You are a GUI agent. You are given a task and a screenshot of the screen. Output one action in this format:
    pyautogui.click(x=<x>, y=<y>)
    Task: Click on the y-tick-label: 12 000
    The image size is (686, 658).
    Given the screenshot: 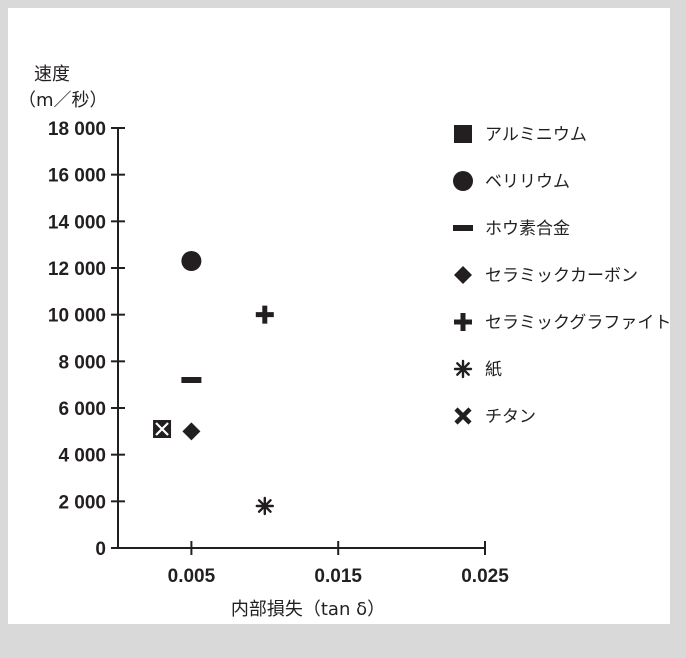 What is the action you would take?
    pyautogui.click(x=77, y=269)
    